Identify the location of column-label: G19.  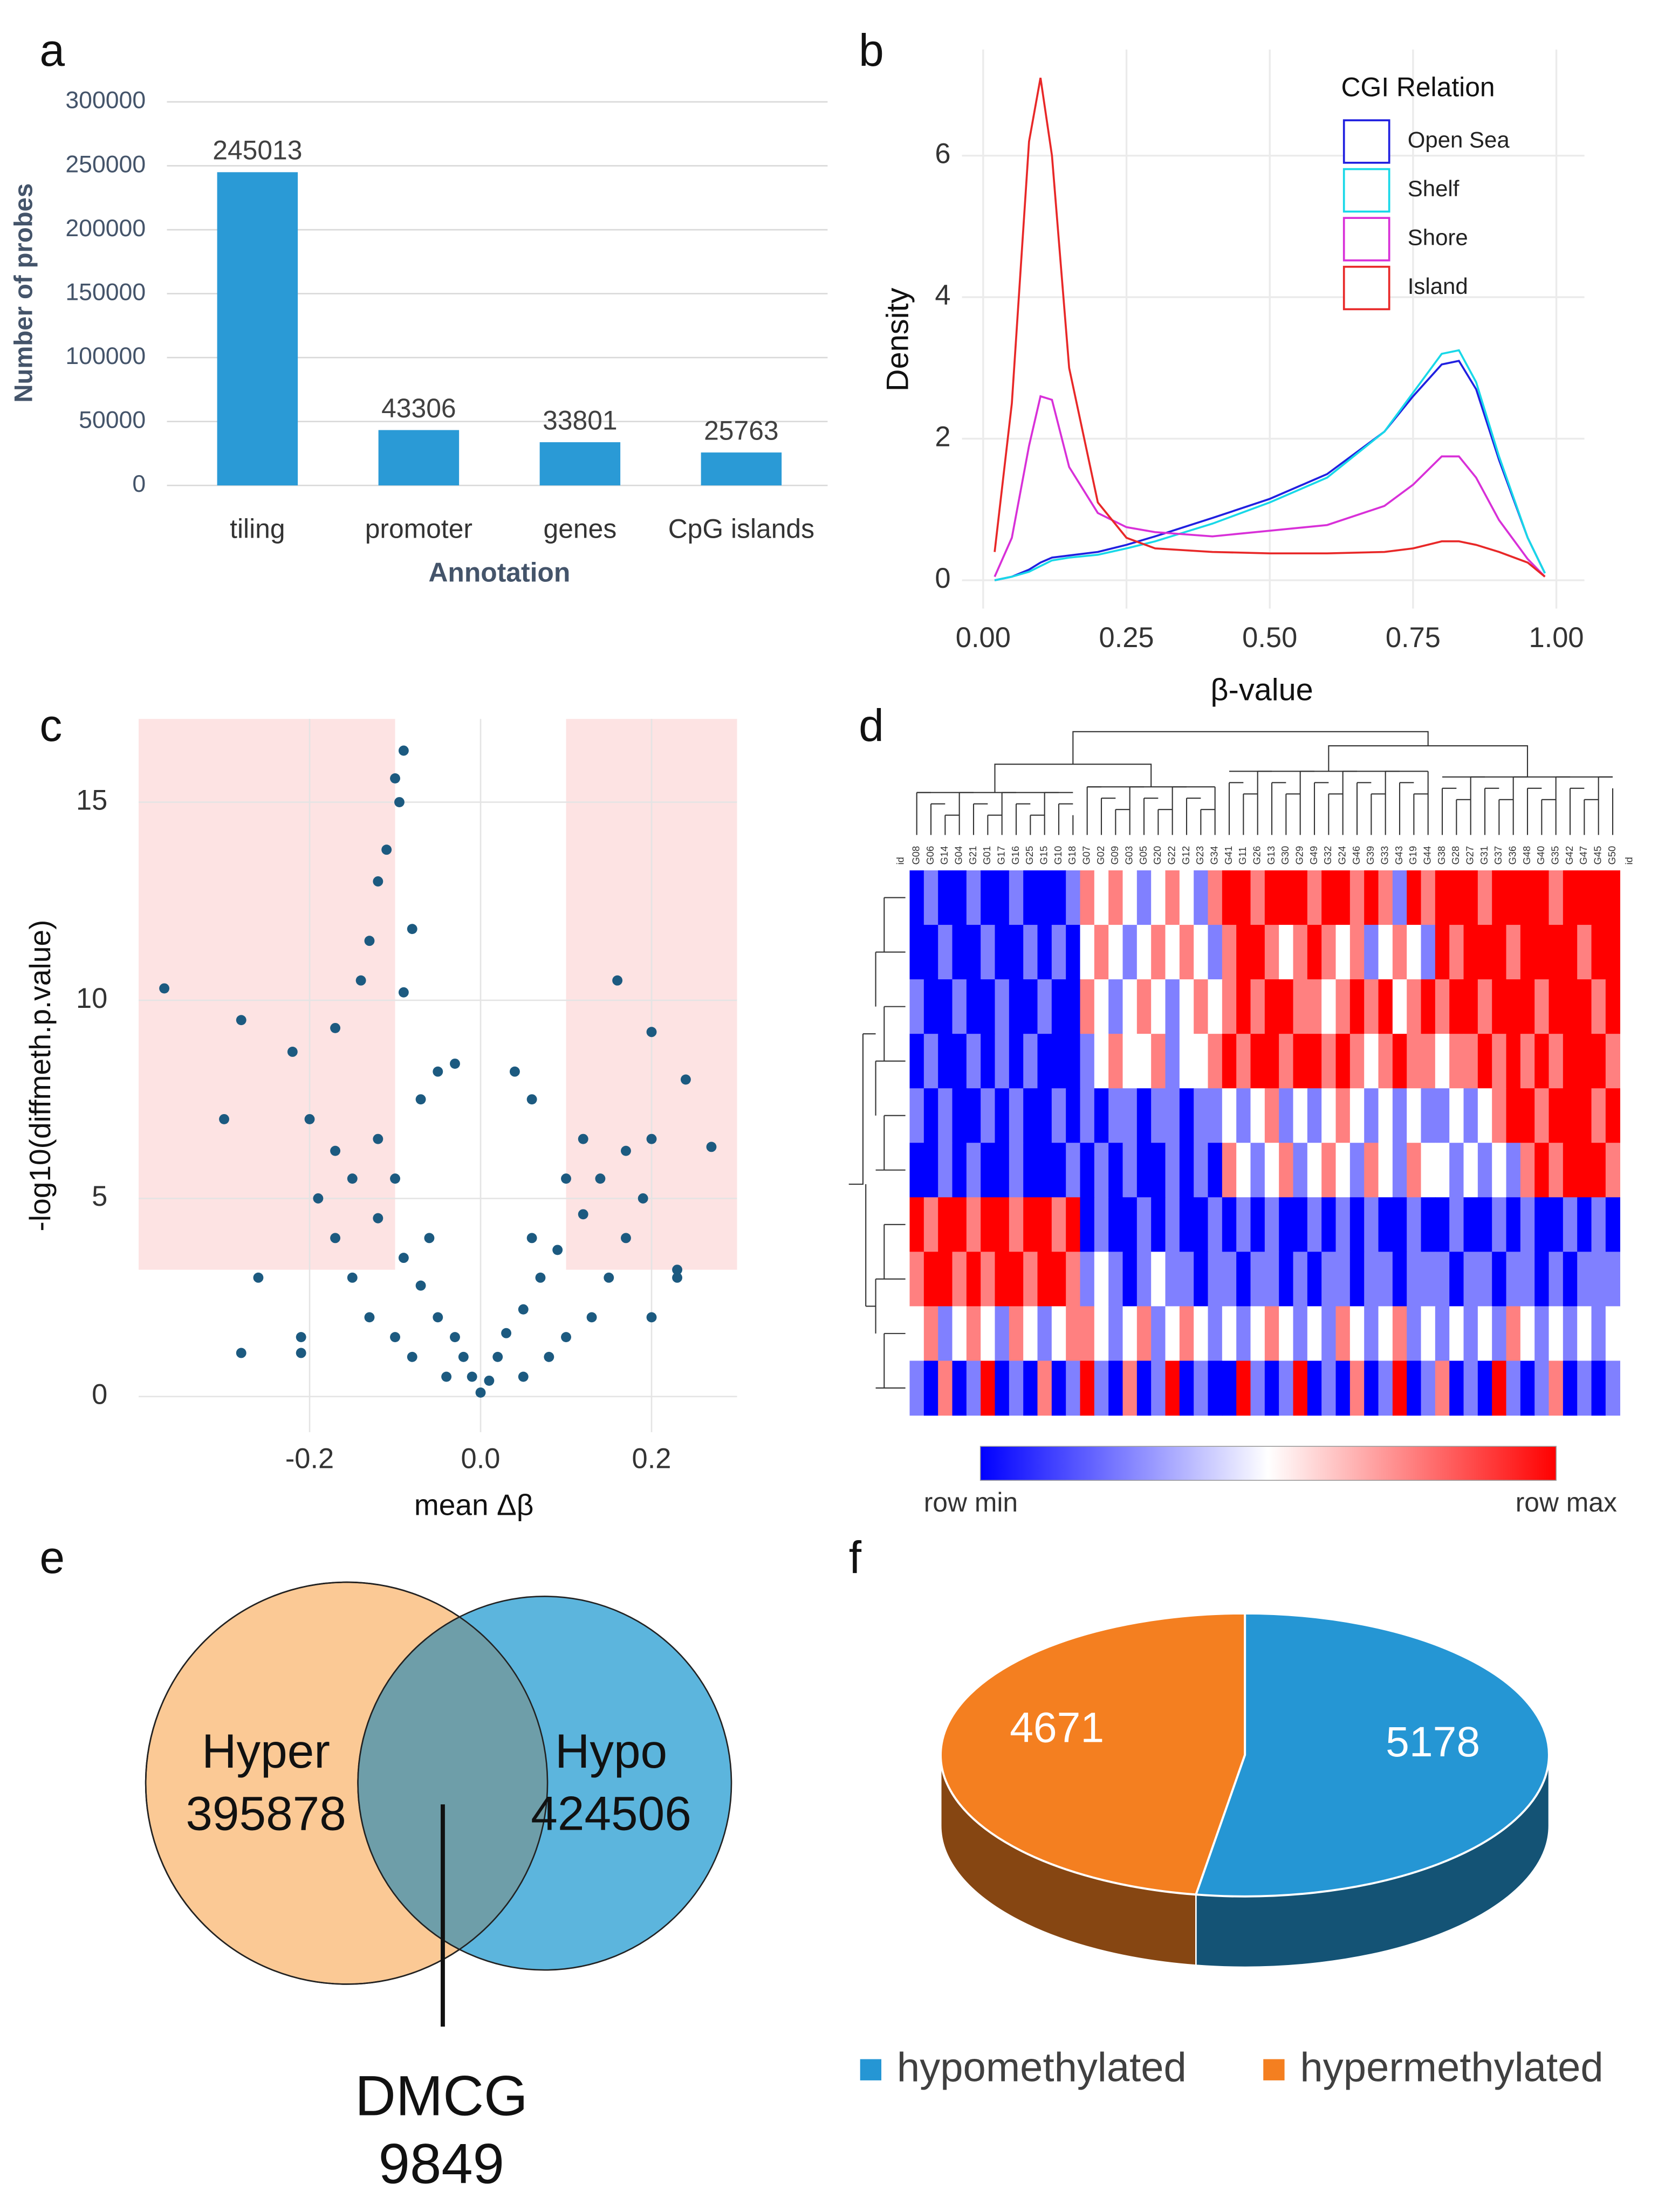
(1413, 855).